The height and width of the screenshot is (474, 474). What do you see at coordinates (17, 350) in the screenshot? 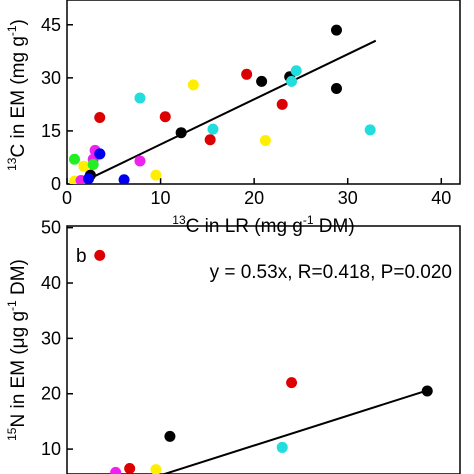
I see `y-axis-title: 15N in EM (μg g-1 DM)` at bounding box center [17, 350].